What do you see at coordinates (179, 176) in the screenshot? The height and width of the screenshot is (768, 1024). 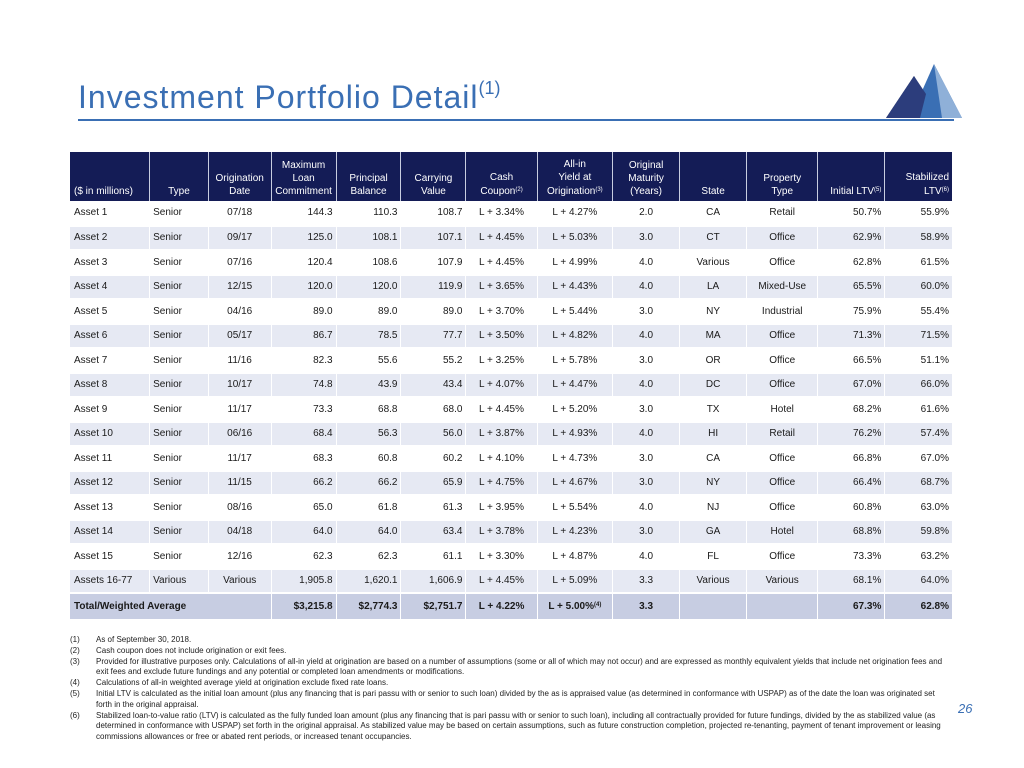 I see `col-header-type: Type` at bounding box center [179, 176].